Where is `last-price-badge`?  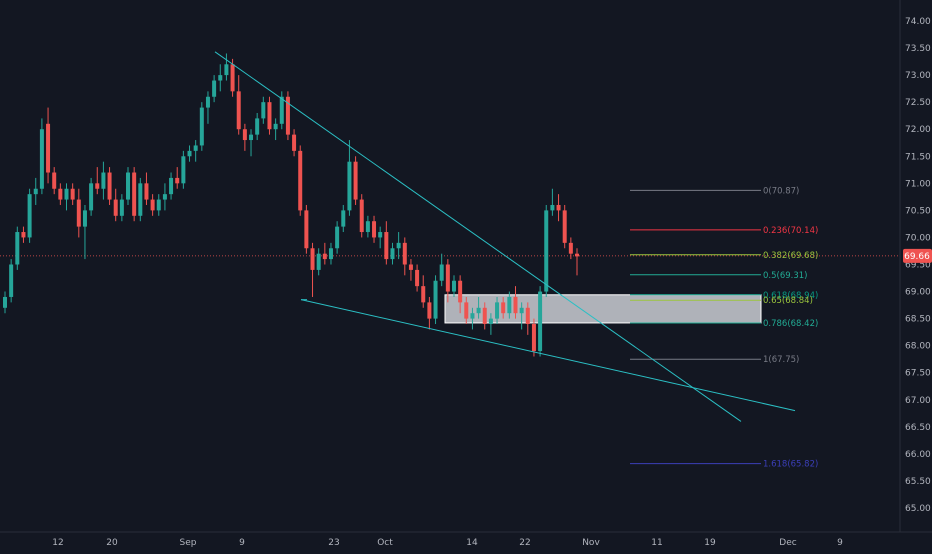 last-price-badge is located at coordinates (917, 255).